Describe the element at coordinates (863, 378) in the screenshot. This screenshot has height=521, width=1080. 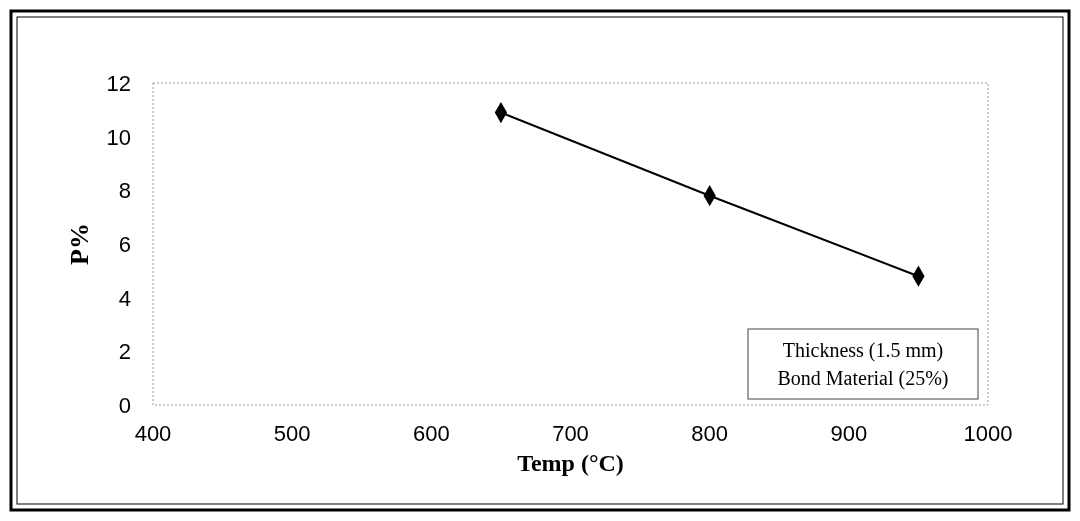
I see `annotation: Bond Material (25%)` at that location.